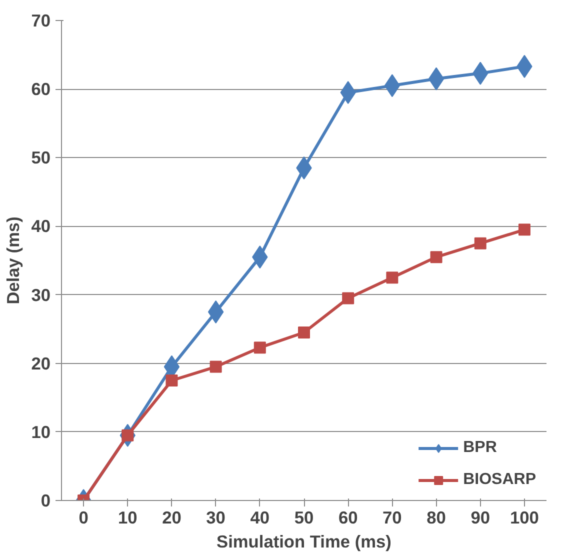 This screenshot has height=558, width=580. Describe the element at coordinates (304, 542) in the screenshot. I see `x-axis-title: Simulation Time (ms)` at that location.